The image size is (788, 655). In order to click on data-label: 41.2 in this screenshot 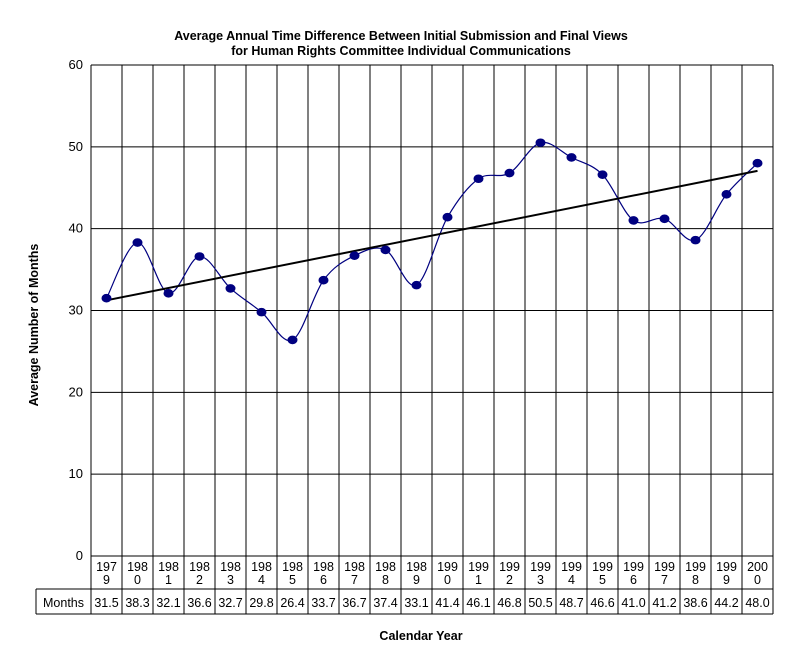, I will do `click(664, 603)`.